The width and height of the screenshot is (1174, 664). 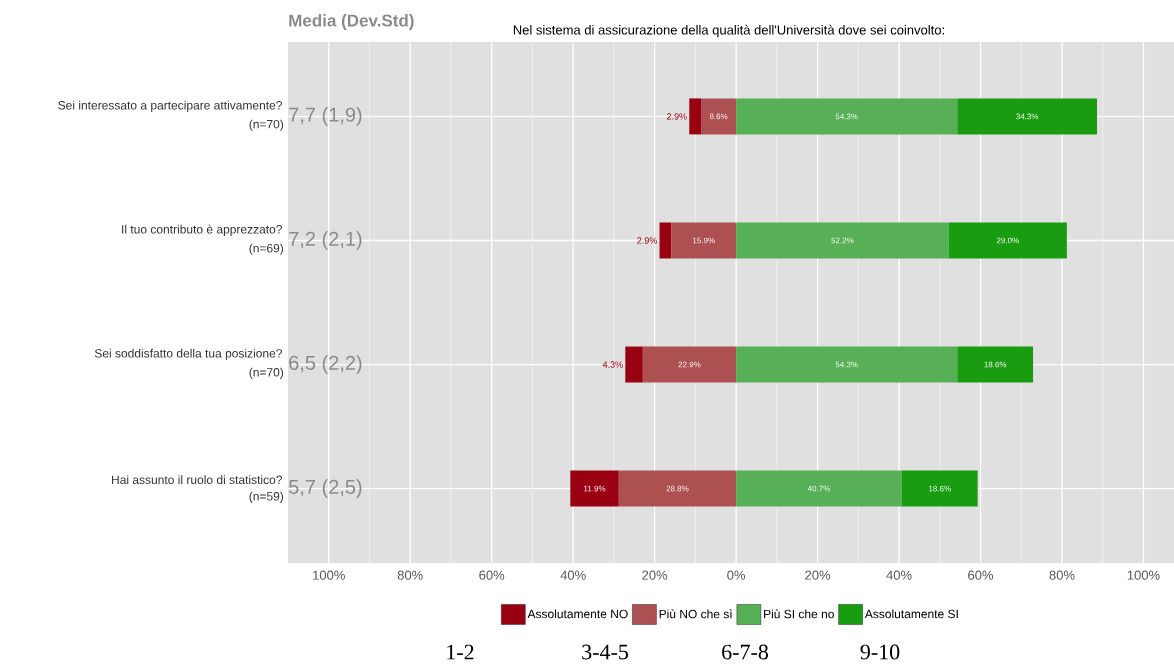 What do you see at coordinates (325, 116) in the screenshot?
I see `annotation: 7,7 (1,9)` at bounding box center [325, 116].